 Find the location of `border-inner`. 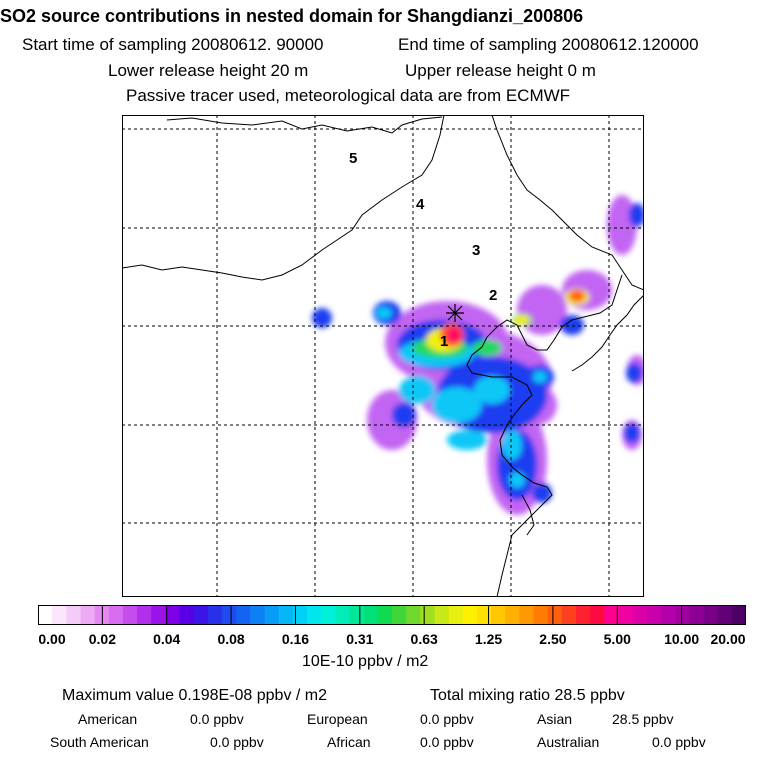

border-inner is located at coordinates (283, 198).